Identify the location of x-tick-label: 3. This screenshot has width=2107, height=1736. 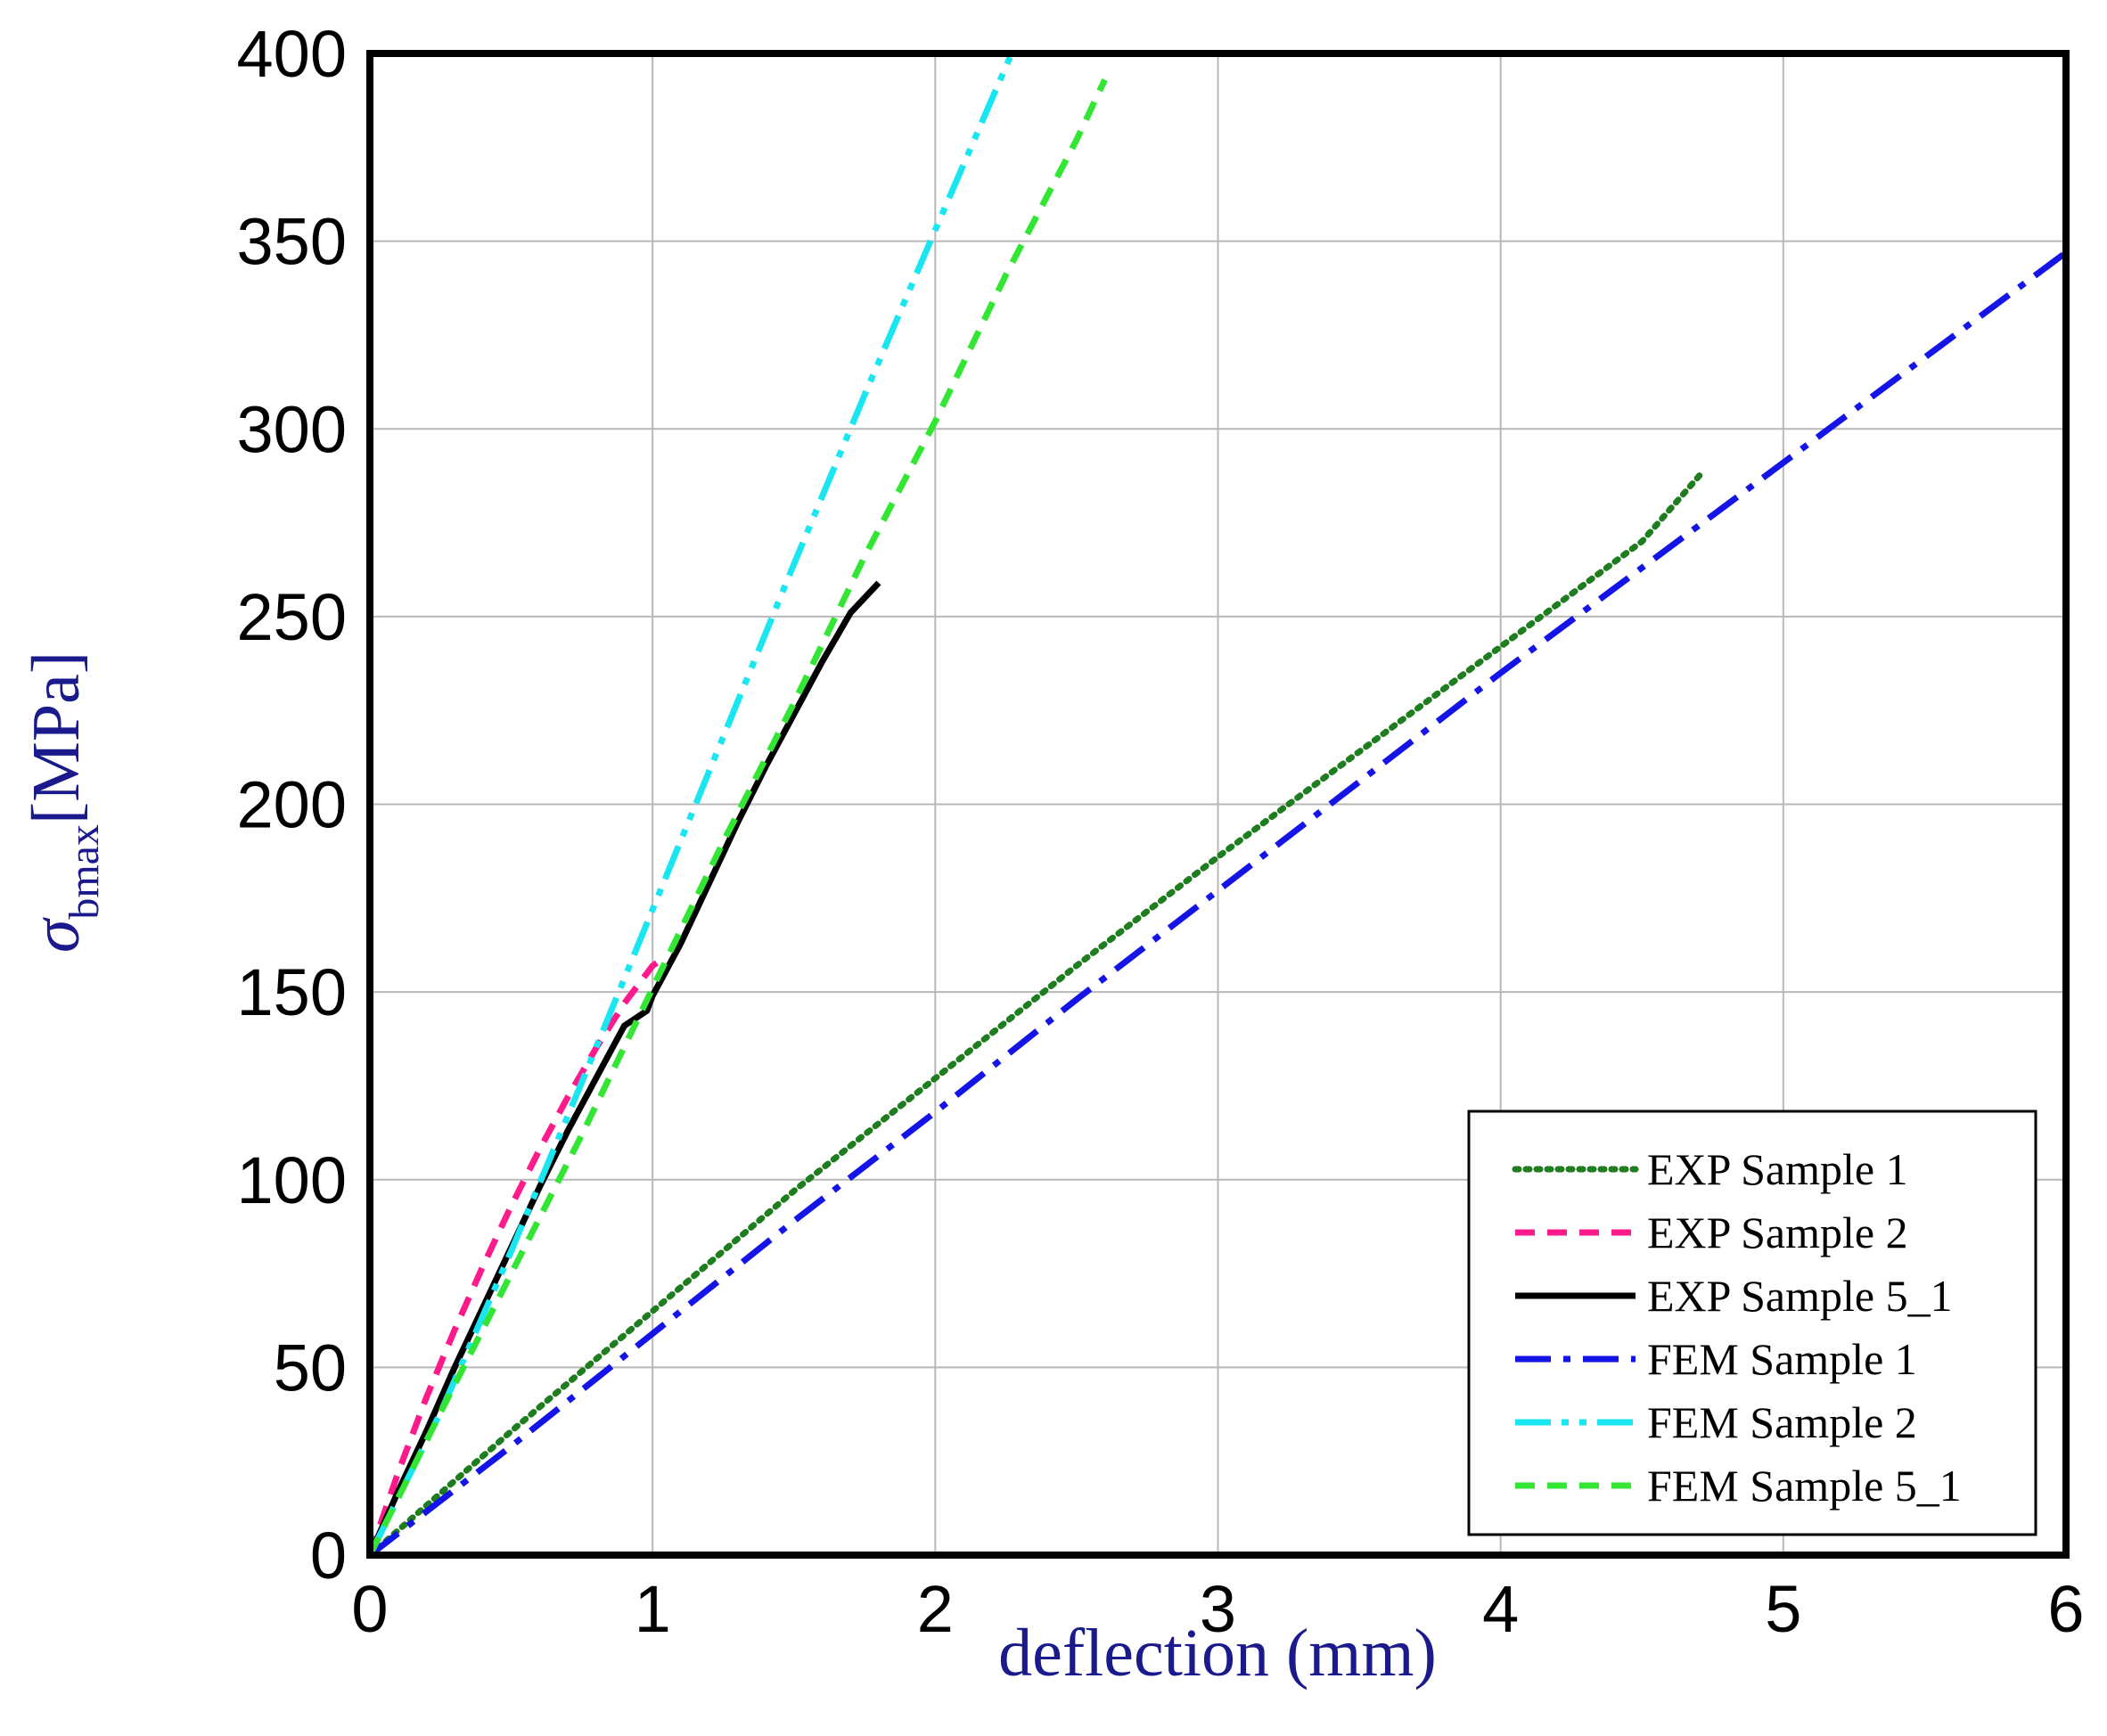
(1218, 1609).